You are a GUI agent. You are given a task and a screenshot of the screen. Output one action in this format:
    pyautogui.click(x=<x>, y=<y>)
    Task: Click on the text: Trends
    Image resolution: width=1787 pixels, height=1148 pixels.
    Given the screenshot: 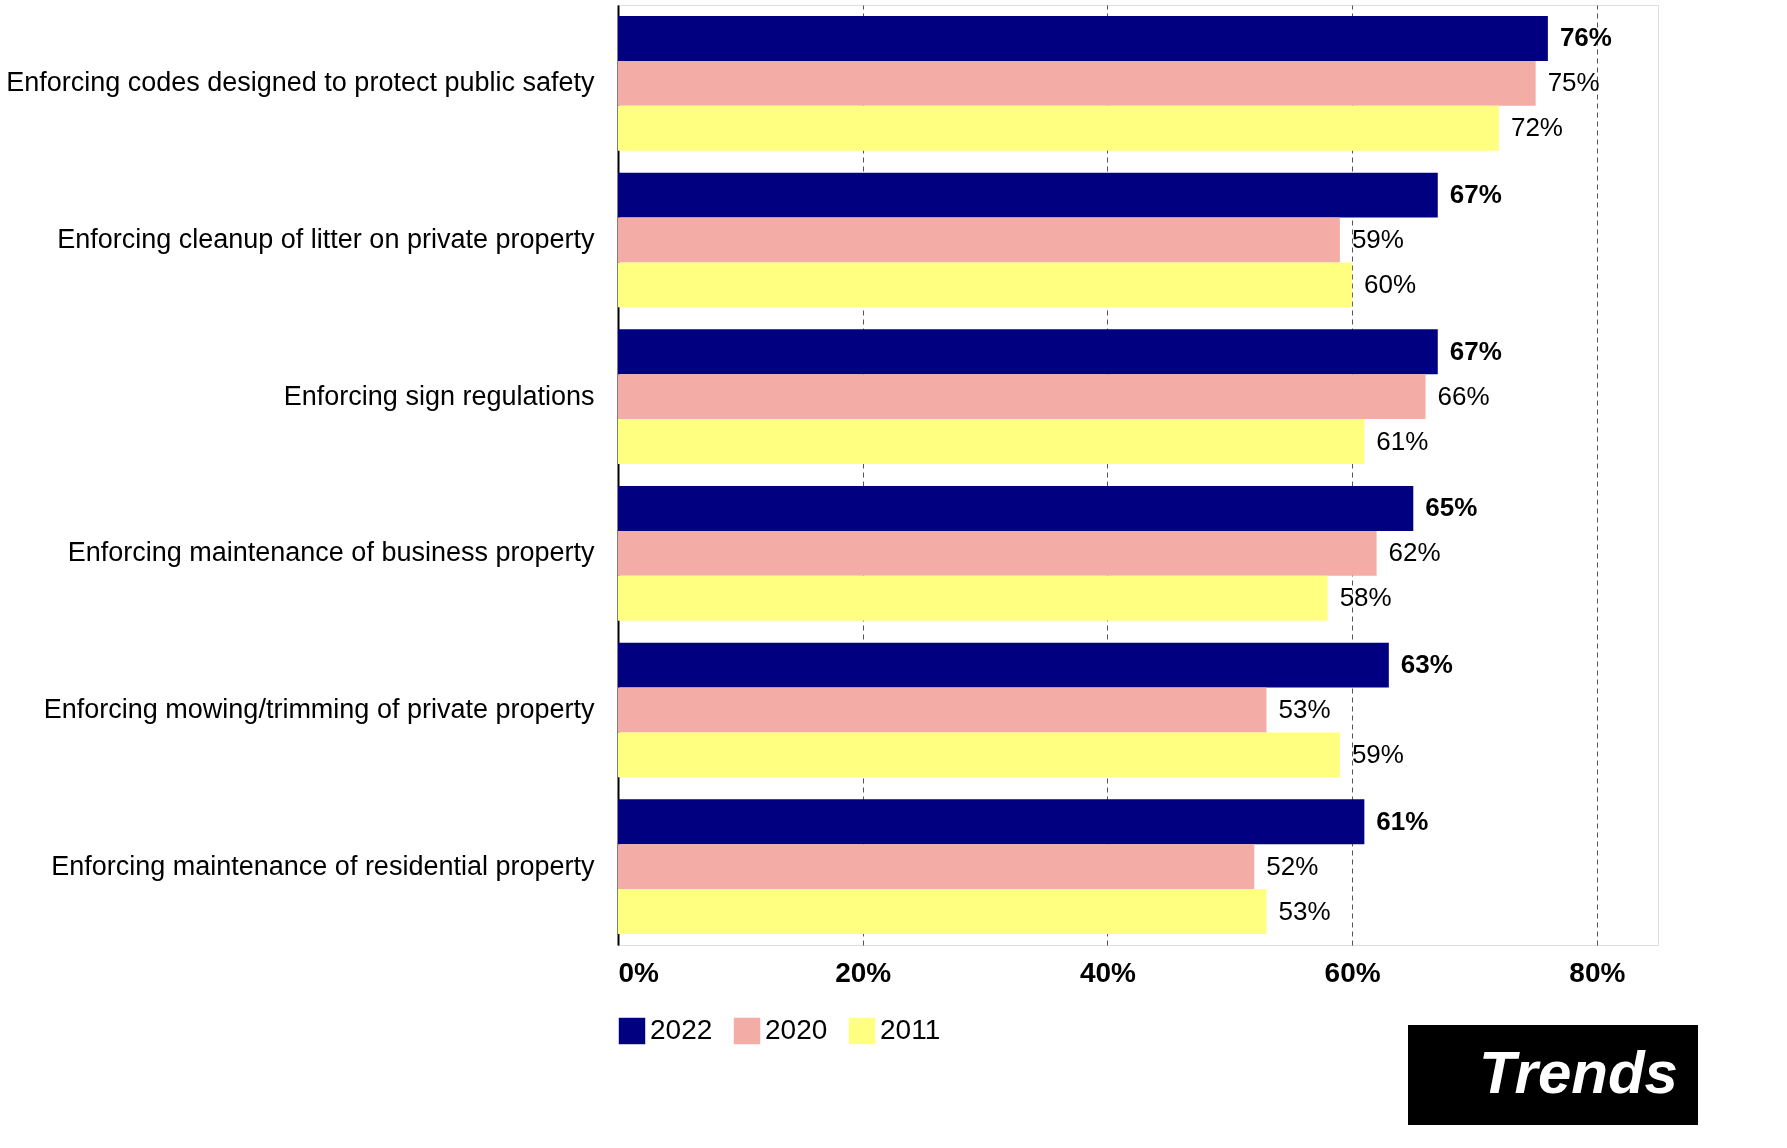 What is the action you would take?
    pyautogui.click(x=1578, y=1072)
    